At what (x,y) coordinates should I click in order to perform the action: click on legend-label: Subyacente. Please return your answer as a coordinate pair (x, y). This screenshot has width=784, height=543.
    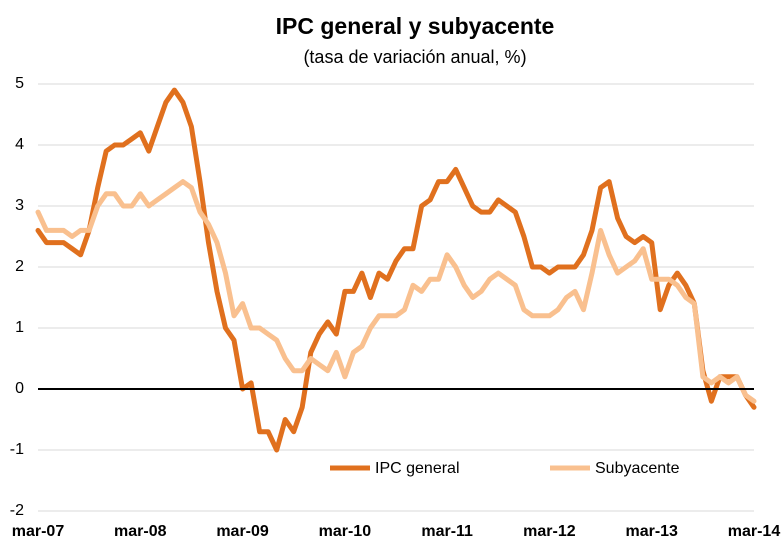
    Looking at the image, I should click on (637, 468).